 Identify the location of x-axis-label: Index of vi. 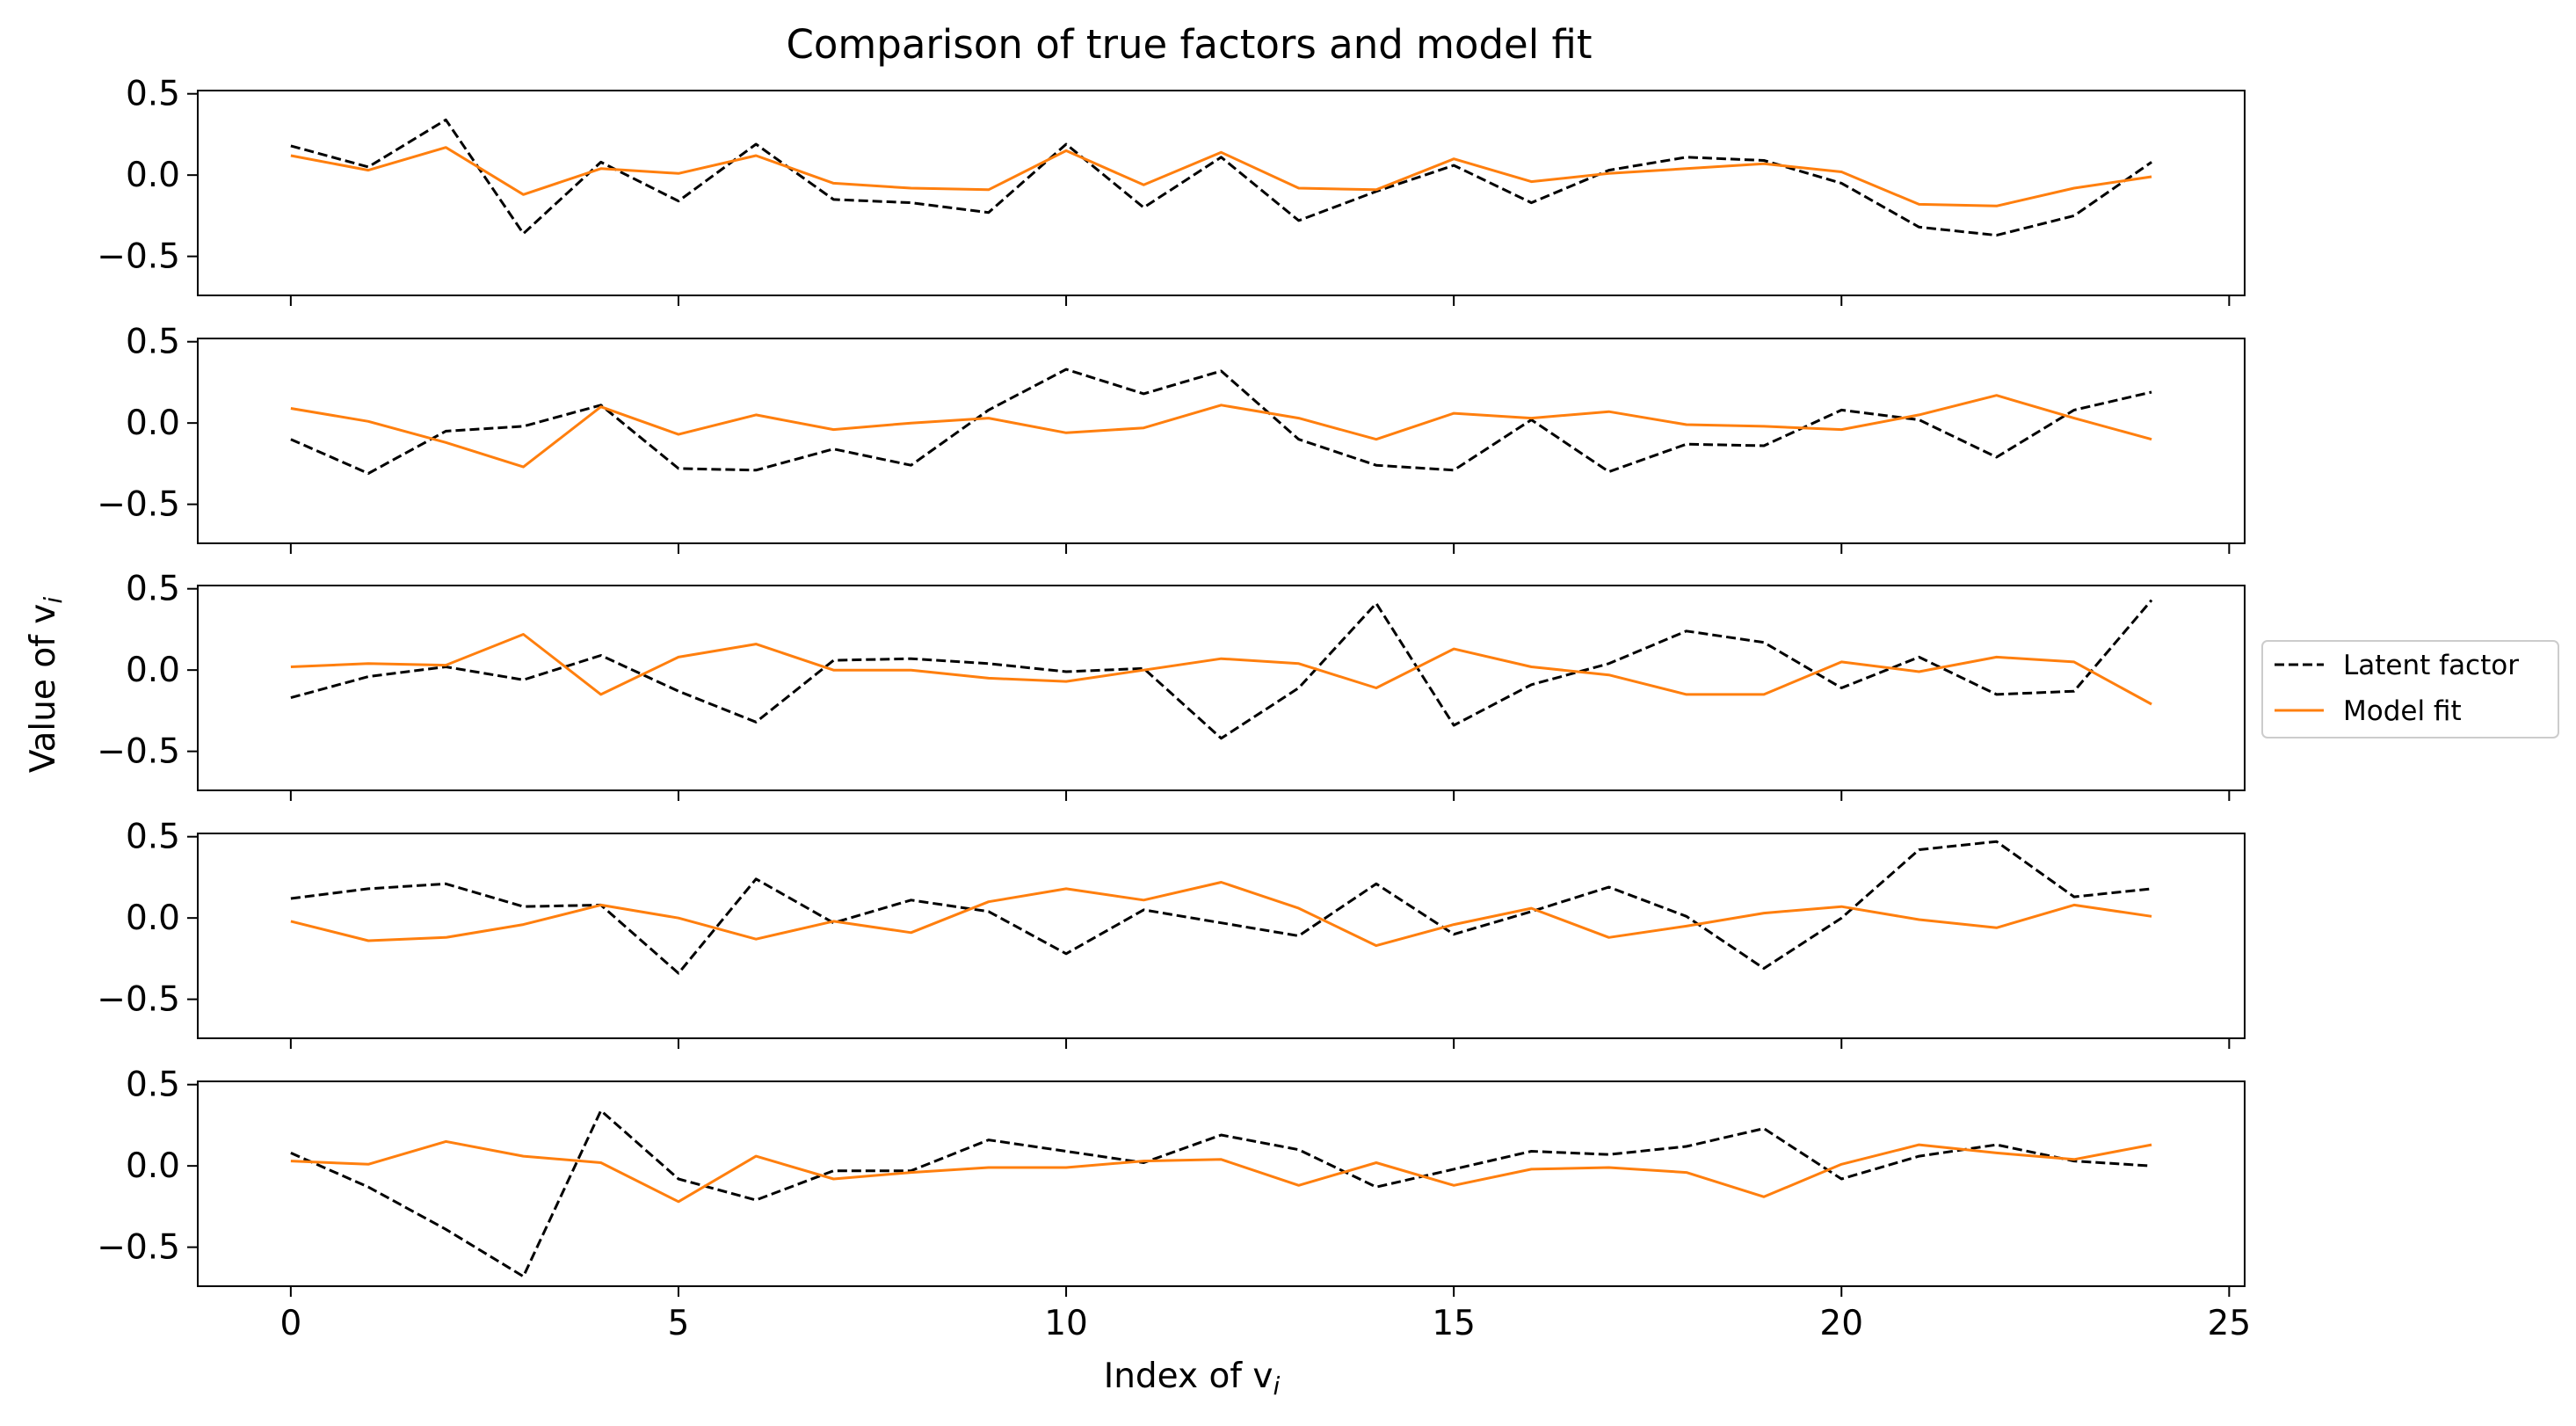
(1192, 1379).